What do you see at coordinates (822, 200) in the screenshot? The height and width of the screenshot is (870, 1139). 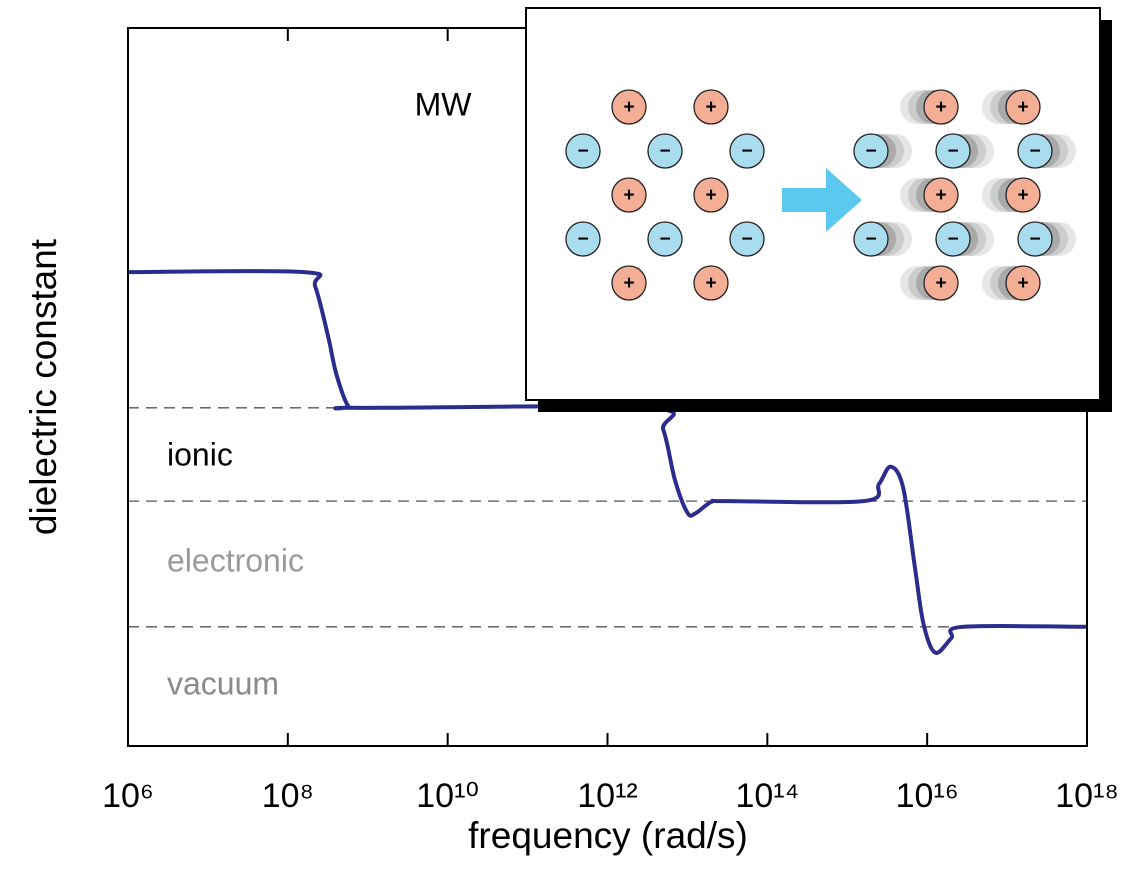 I see `arrow` at bounding box center [822, 200].